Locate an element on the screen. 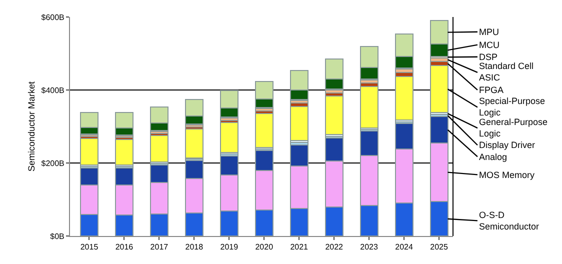  x-tick-label: 2022 is located at coordinates (334, 247).